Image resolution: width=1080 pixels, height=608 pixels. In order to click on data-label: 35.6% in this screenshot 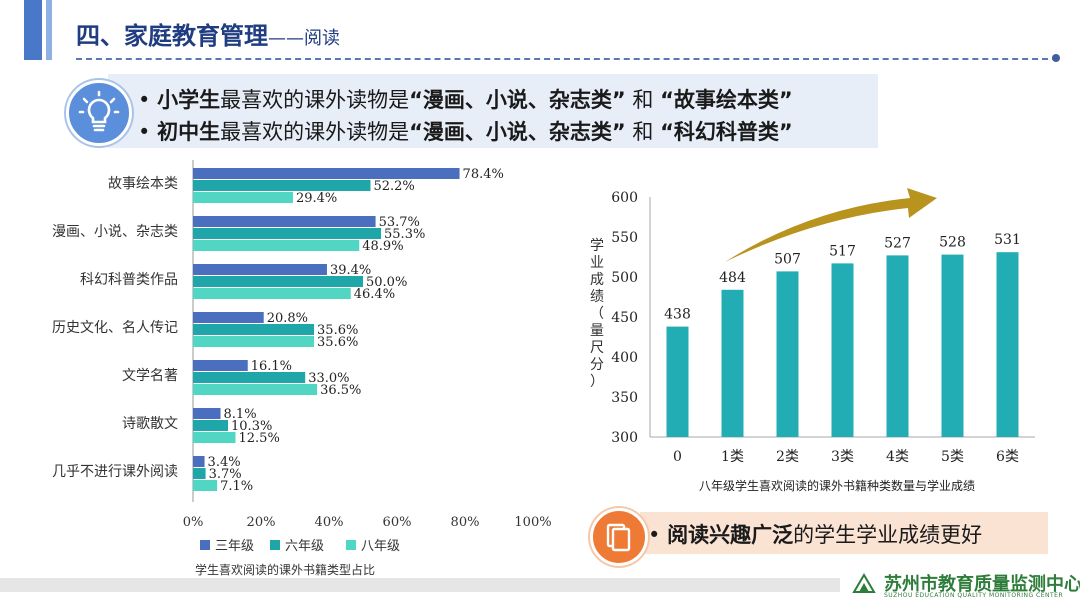, I will do `click(337, 330)`.